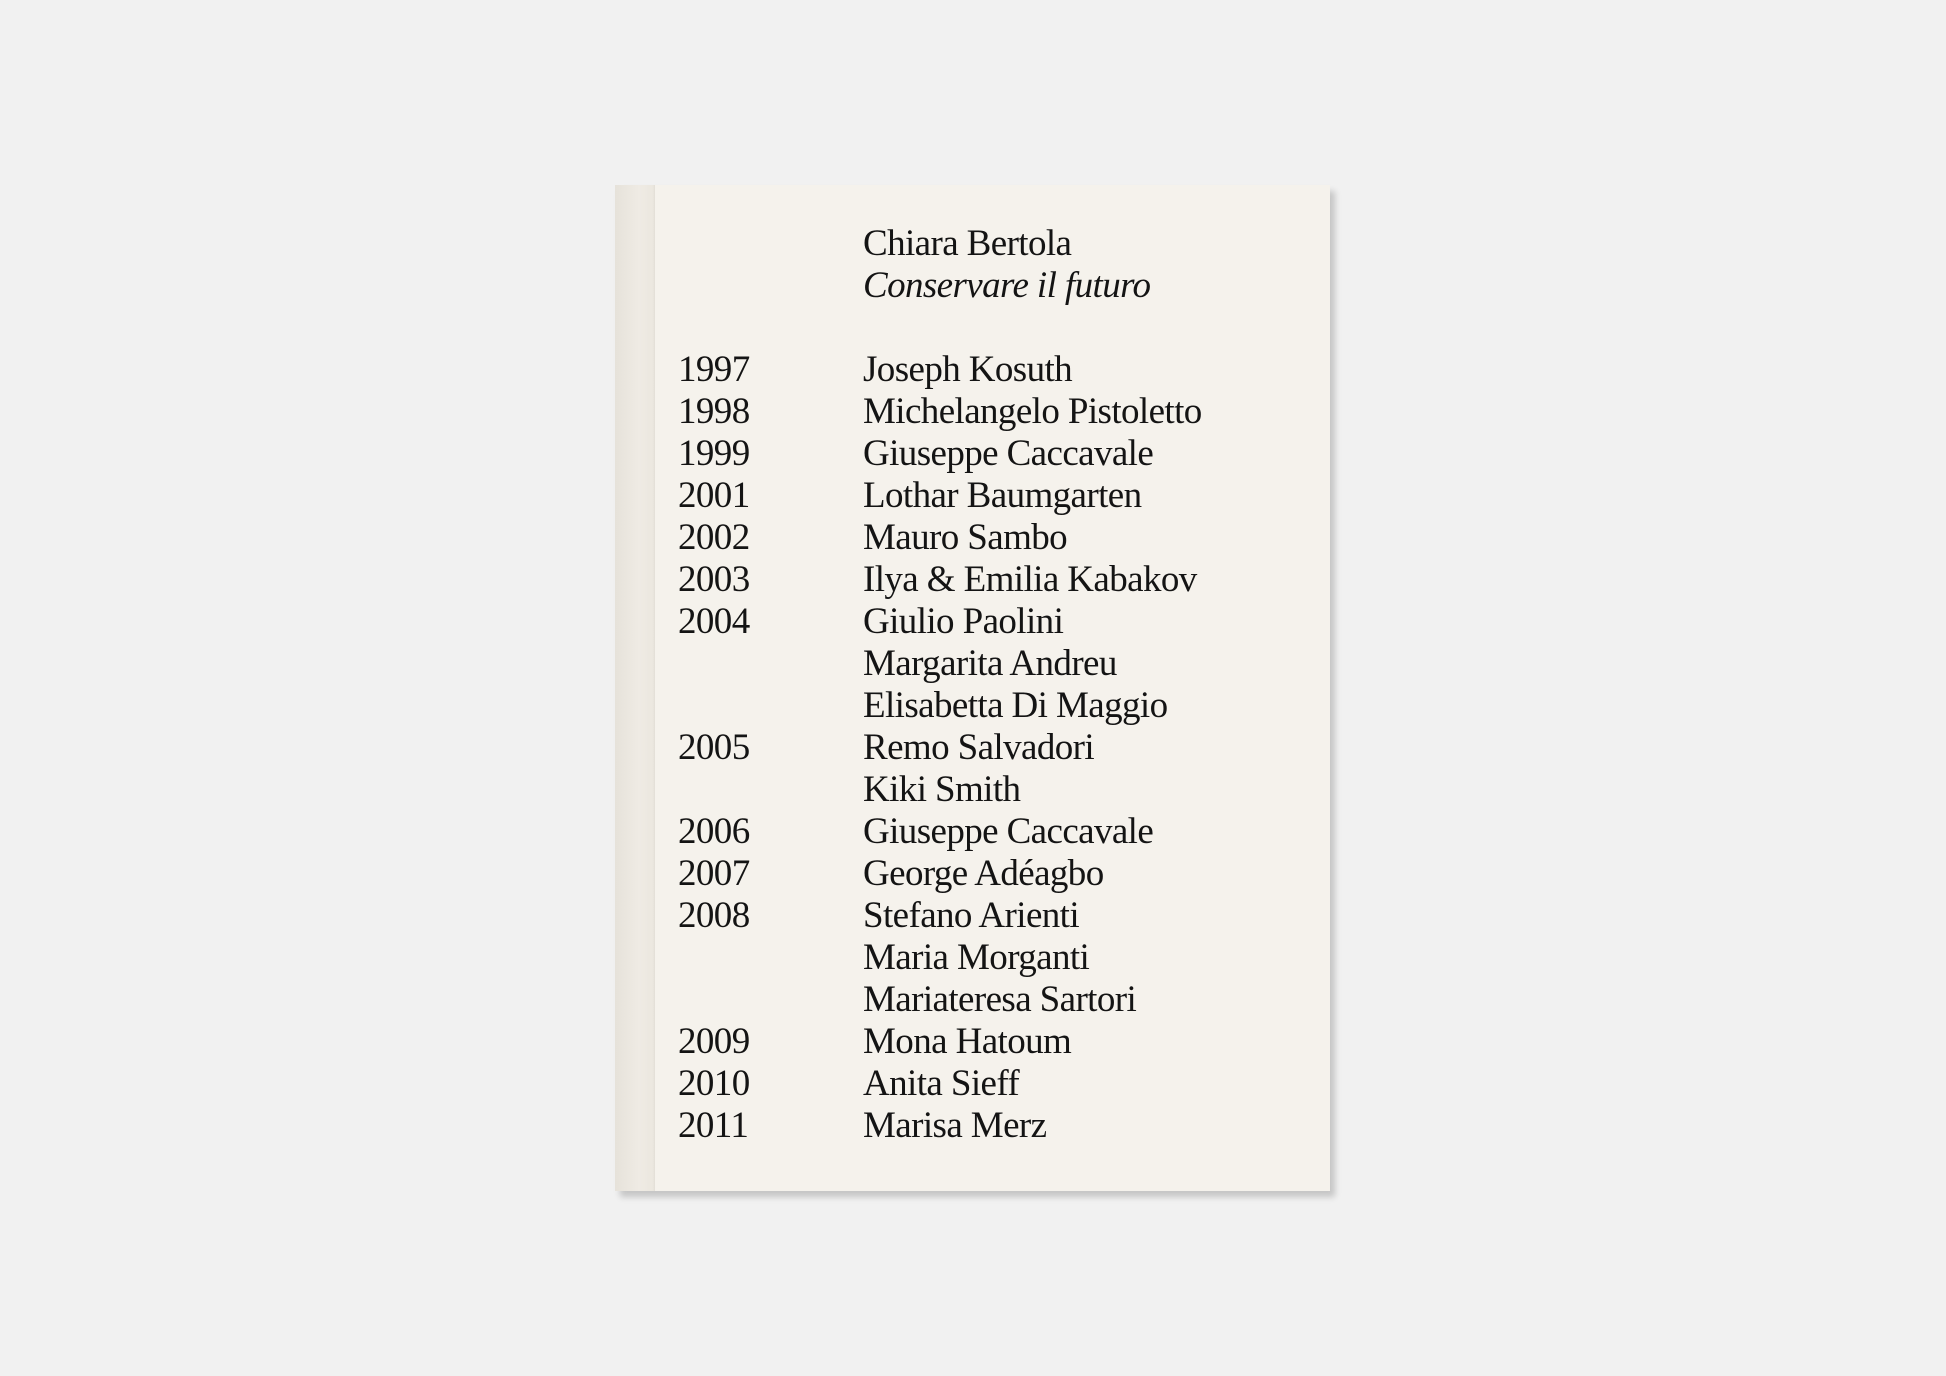 The image size is (1946, 1376). I want to click on list-item: 2005 Remo Salvadori, so click(940, 748).